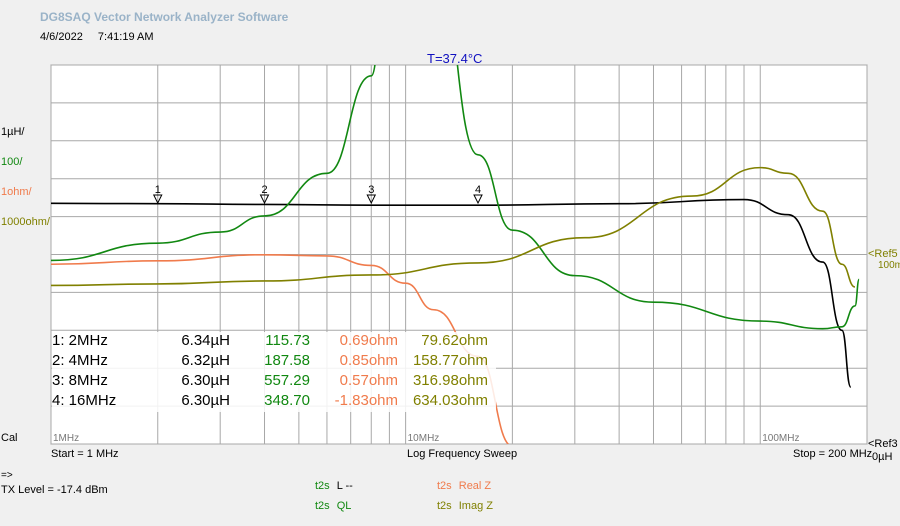 This screenshot has width=900, height=526. What do you see at coordinates (80, 340) in the screenshot?
I see `marker-cell-label: 1: 2MHz` at bounding box center [80, 340].